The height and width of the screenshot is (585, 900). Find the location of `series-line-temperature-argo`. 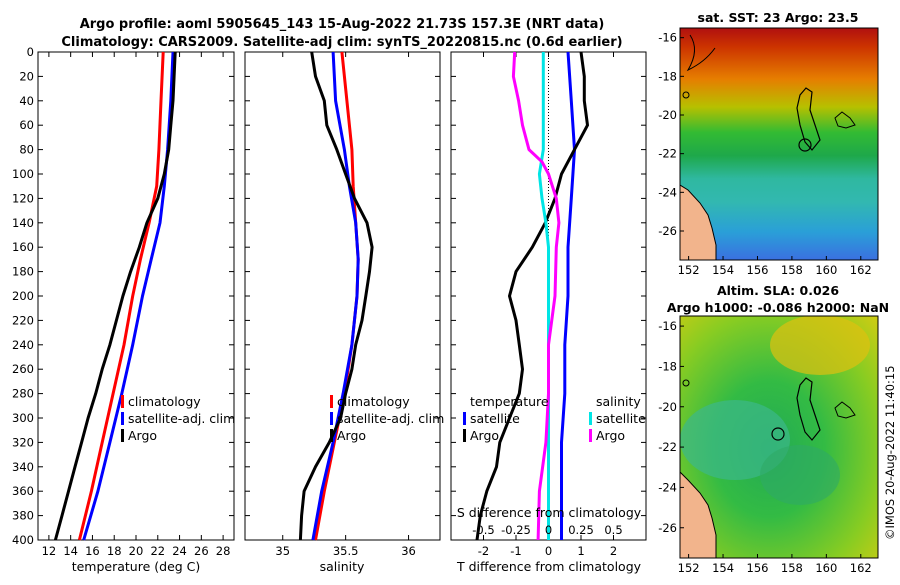

series-line-temperature-argo is located at coordinates (532, 296).